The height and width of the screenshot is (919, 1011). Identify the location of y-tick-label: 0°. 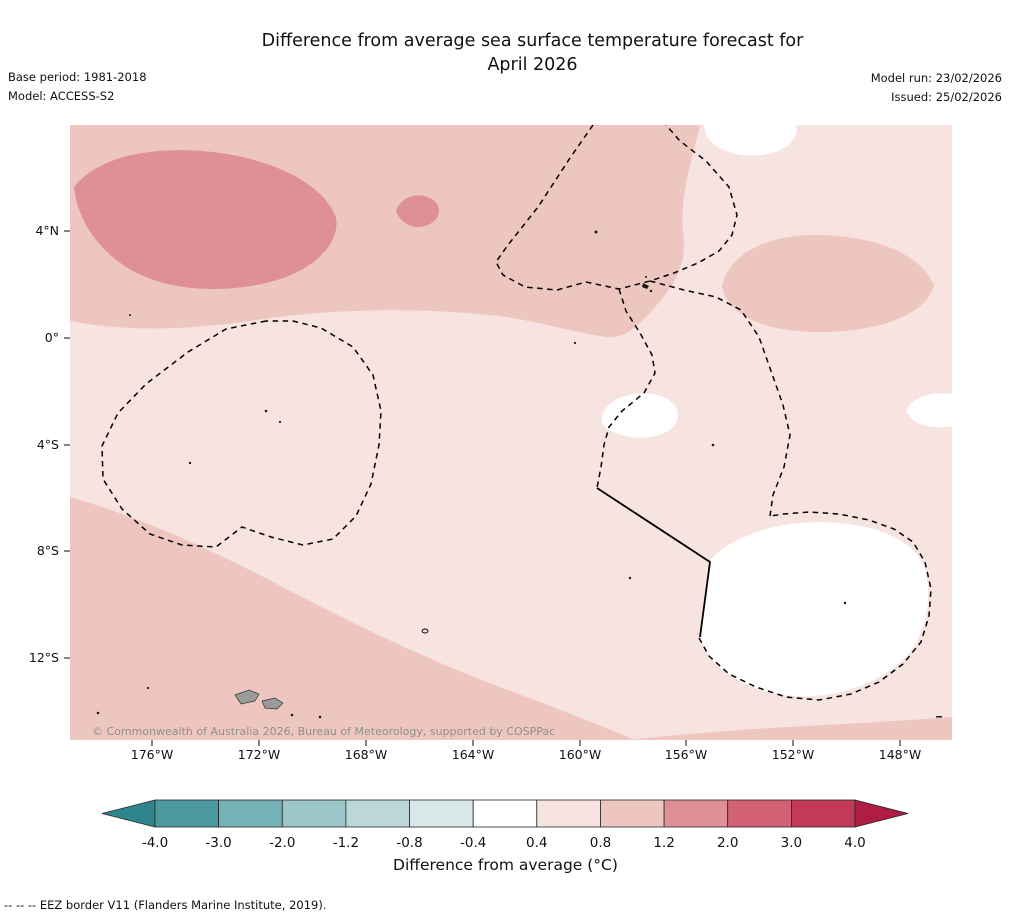
(52, 337).